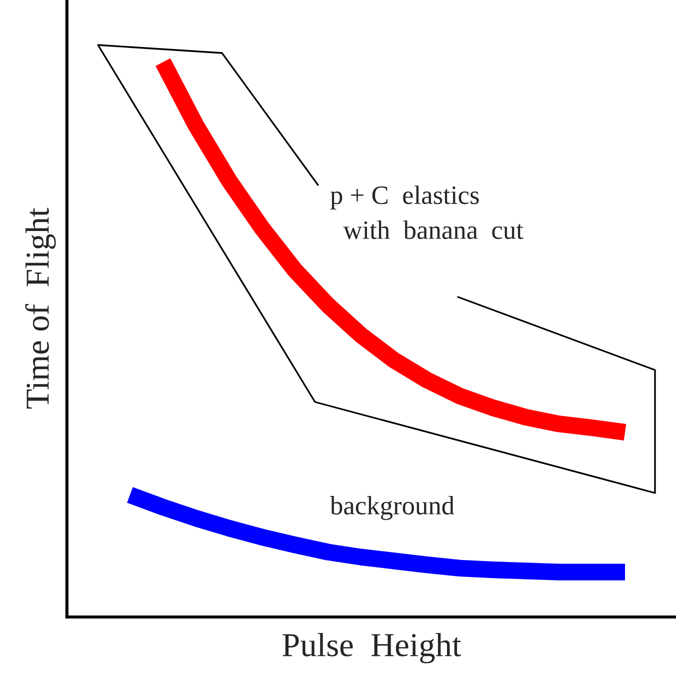 The image size is (676, 674). Describe the element at coordinates (40, 308) in the screenshot. I see `y-axis-title: Time of Flight` at that location.